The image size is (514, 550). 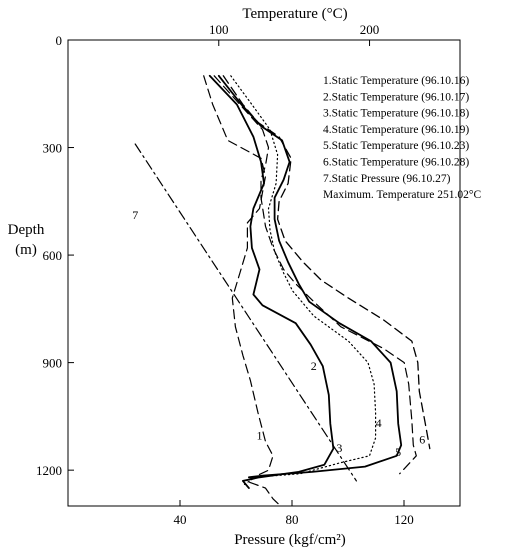 What do you see at coordinates (219, 29) in the screenshot?
I see `temperature-tick-label: 100` at bounding box center [219, 29].